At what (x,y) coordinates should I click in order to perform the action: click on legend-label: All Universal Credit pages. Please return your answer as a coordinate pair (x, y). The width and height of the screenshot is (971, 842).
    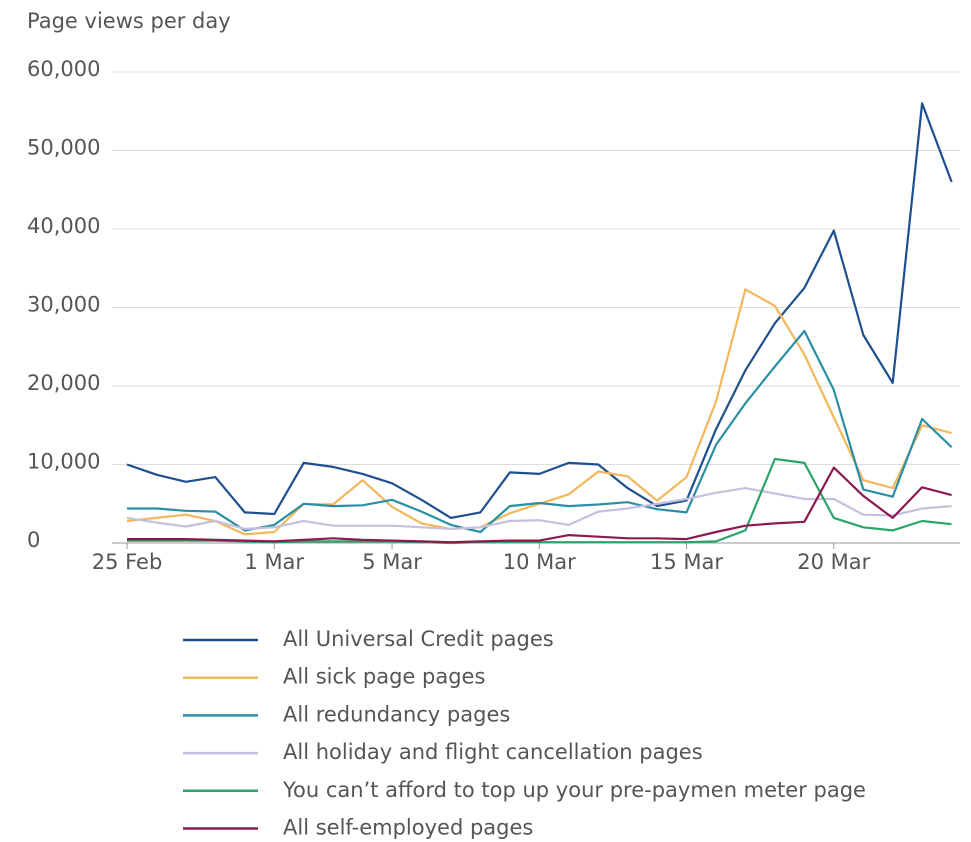
    Looking at the image, I should click on (418, 639).